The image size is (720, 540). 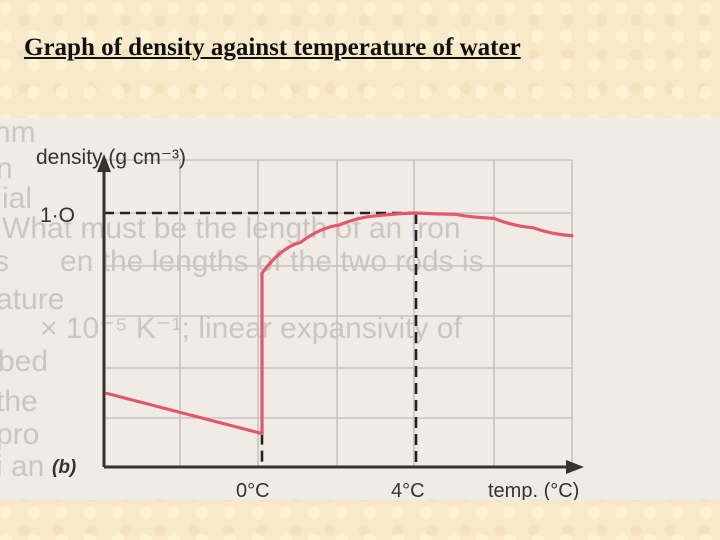 I want to click on ghost-text-8: × 10⁻⁵ K⁻¹; linear expansivity of, so click(x=251, y=328).